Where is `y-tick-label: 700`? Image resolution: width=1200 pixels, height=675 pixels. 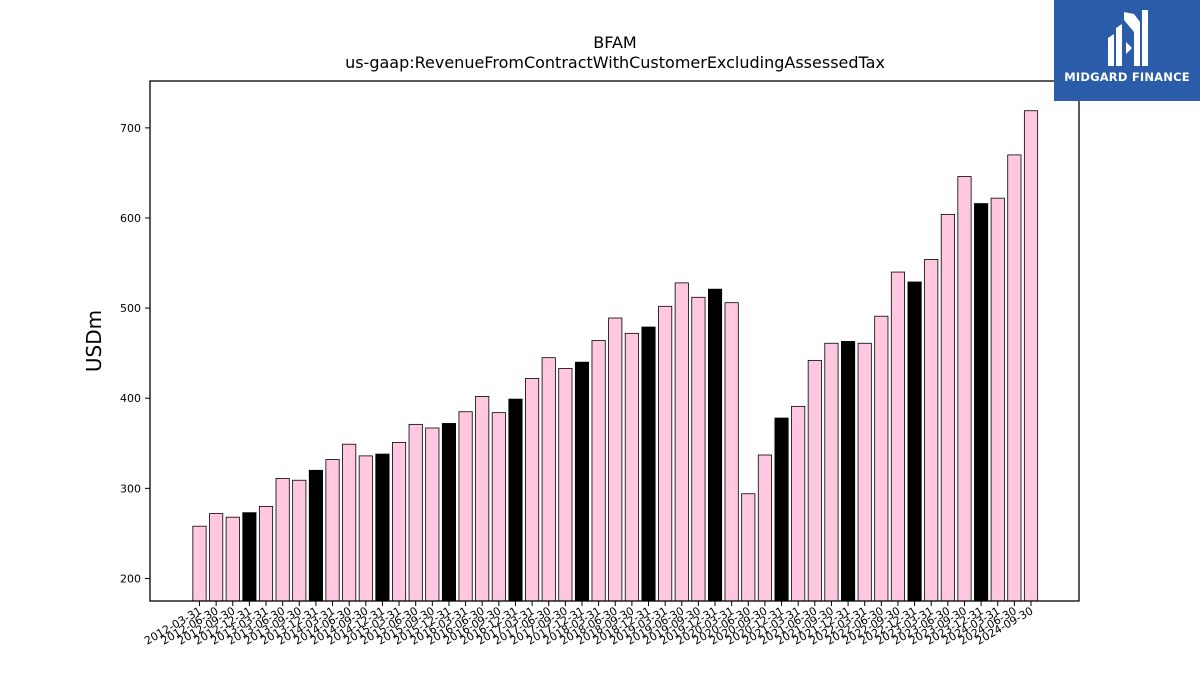 y-tick-label: 700 is located at coordinates (130, 128).